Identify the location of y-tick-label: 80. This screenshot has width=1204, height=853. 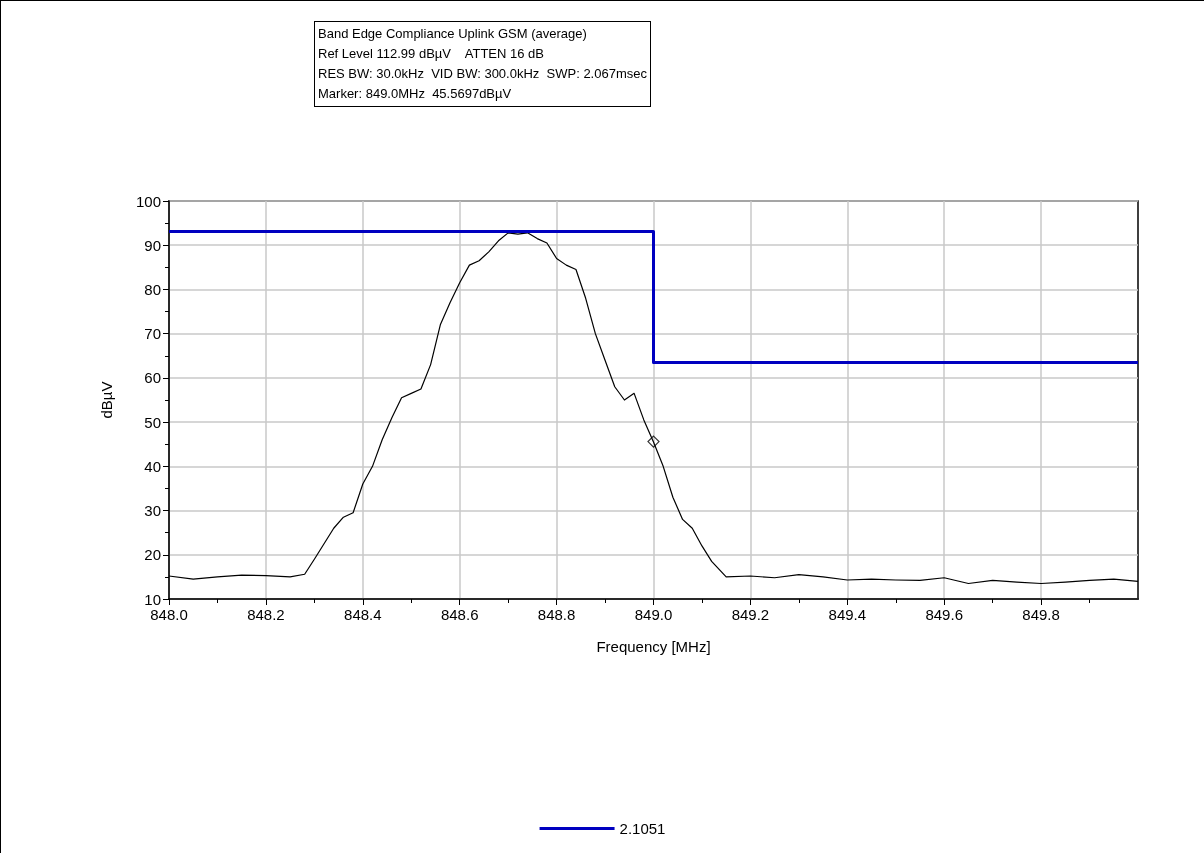
(152, 289).